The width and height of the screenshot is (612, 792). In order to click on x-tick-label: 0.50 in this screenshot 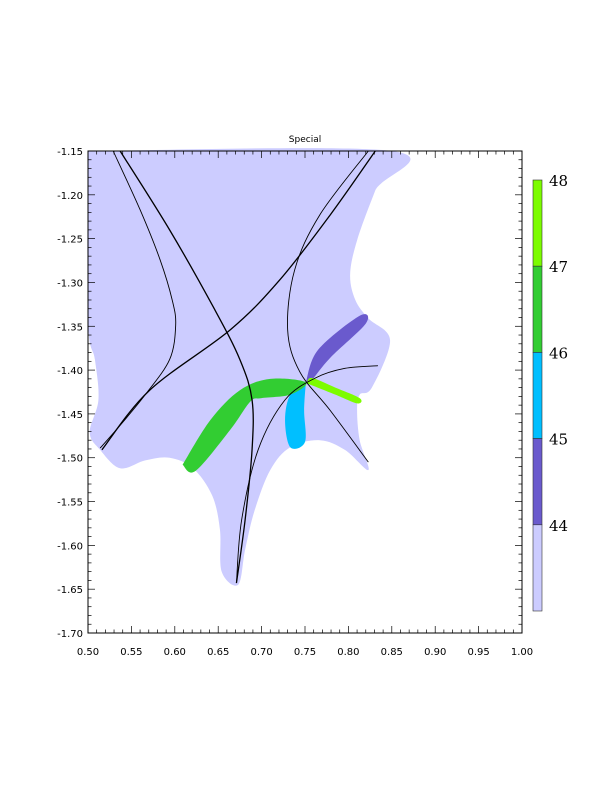, I will do `click(88, 652)`.